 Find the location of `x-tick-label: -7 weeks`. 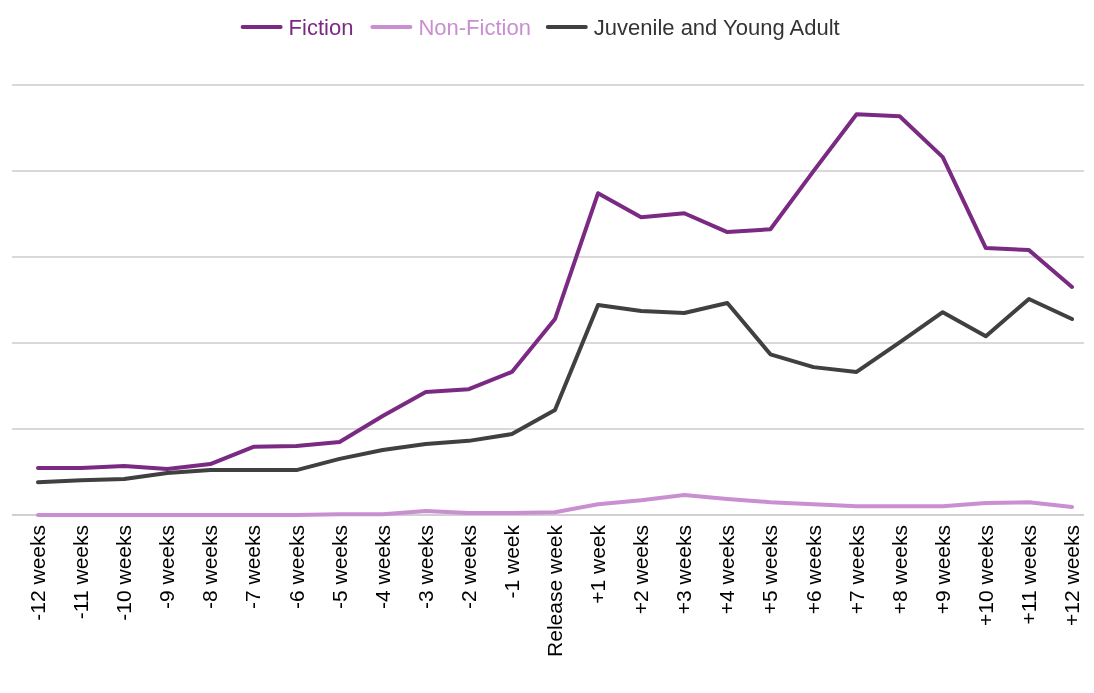

x-tick-label: -7 weeks is located at coordinates (253, 567).